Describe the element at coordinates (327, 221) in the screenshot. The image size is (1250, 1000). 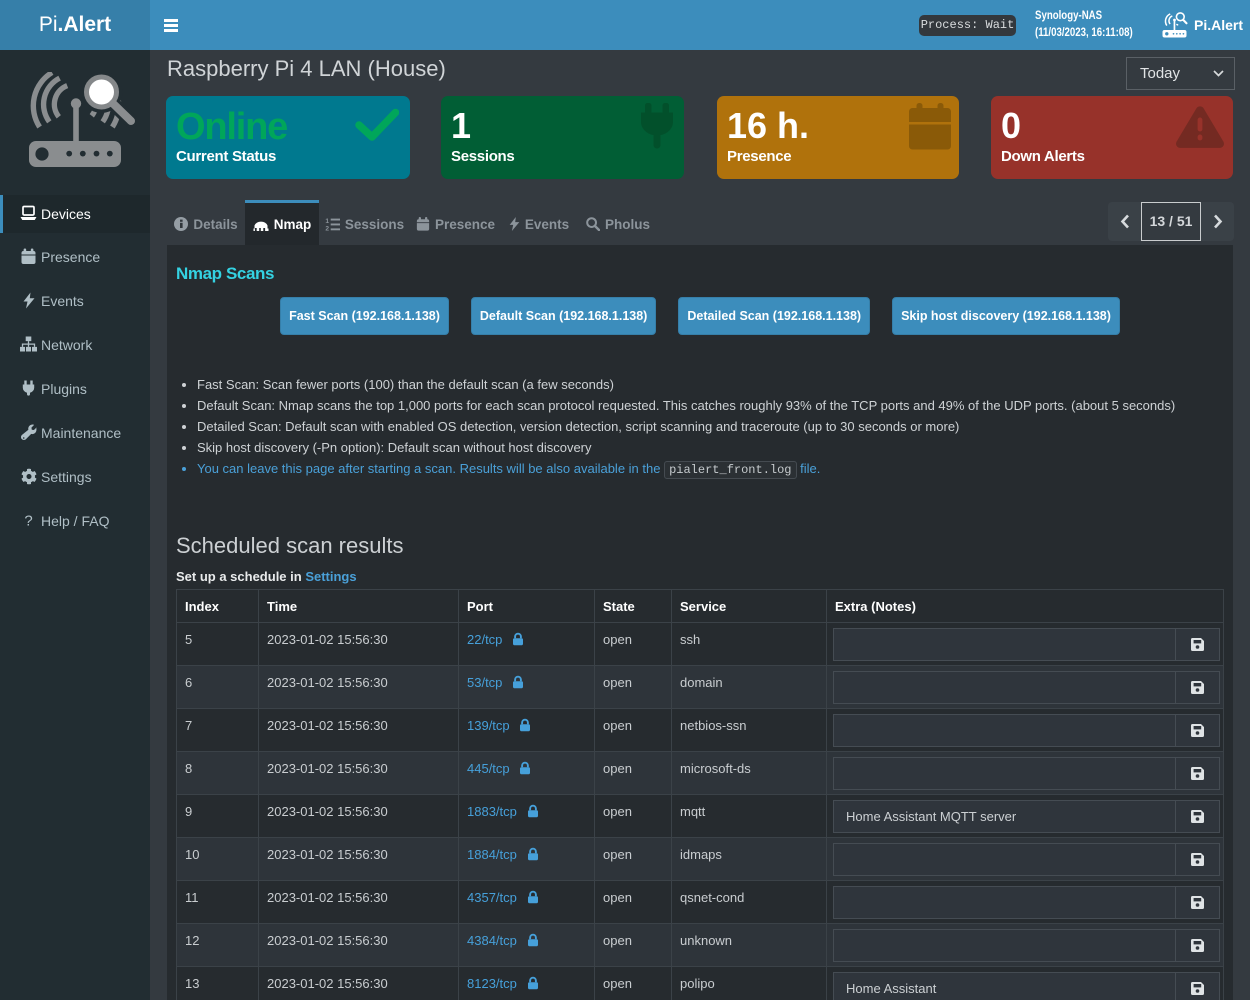
I see `svg-text: 1` at that location.